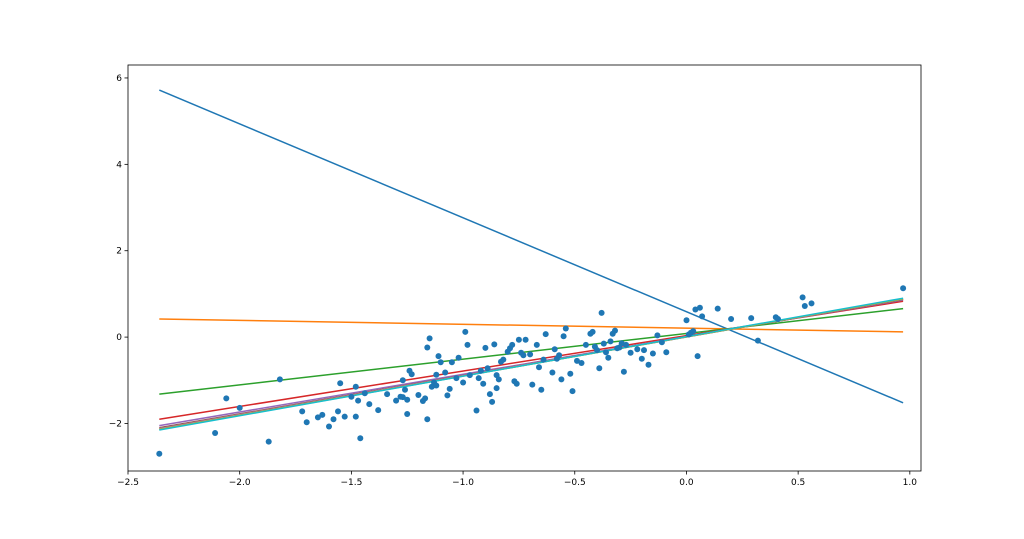 This screenshot has height=539, width=1024. Describe the element at coordinates (119, 252) in the screenshot. I see `y-tick-label: 2` at that location.